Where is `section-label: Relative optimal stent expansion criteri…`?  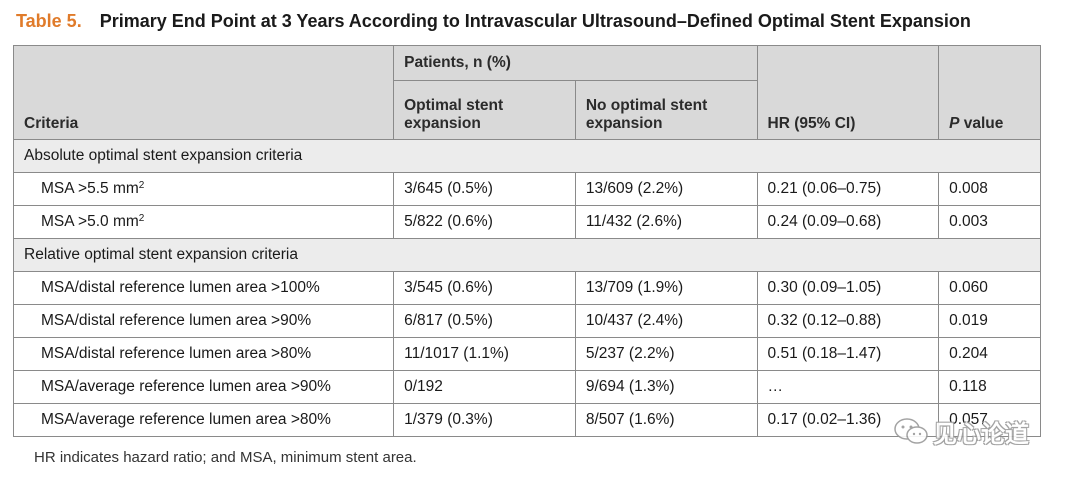
section-label: Relative optimal stent expansion criteri… is located at coordinates (527, 255).